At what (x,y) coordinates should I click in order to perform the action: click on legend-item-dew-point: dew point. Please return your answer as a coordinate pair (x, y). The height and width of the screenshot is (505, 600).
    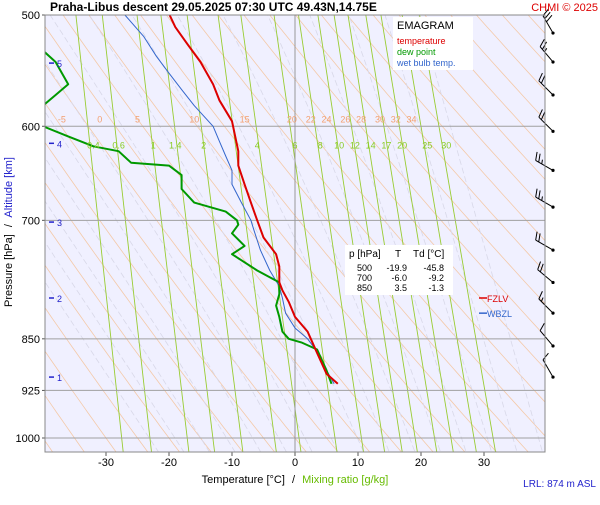
    Looking at the image, I should click on (416, 52).